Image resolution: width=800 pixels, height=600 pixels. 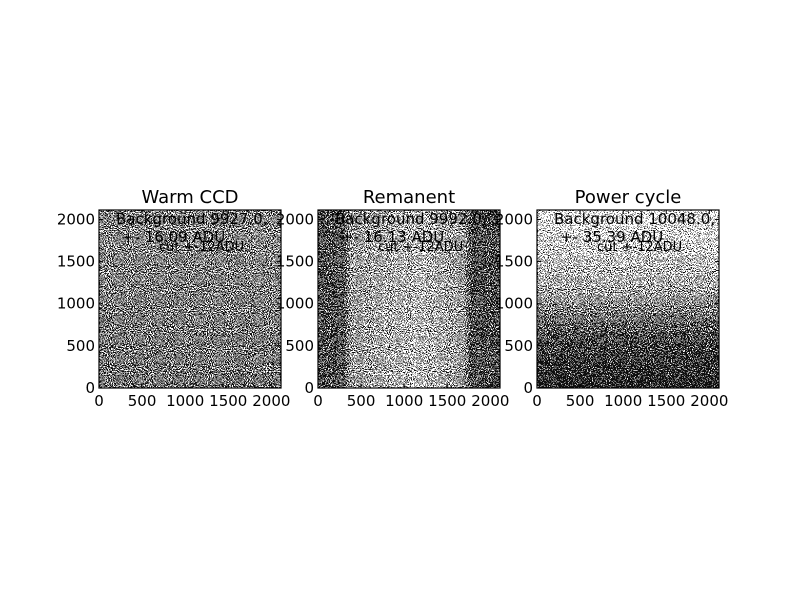 What do you see at coordinates (611, 237) in the screenshot?
I see `annotation: +- 35.39 ADU` at bounding box center [611, 237].